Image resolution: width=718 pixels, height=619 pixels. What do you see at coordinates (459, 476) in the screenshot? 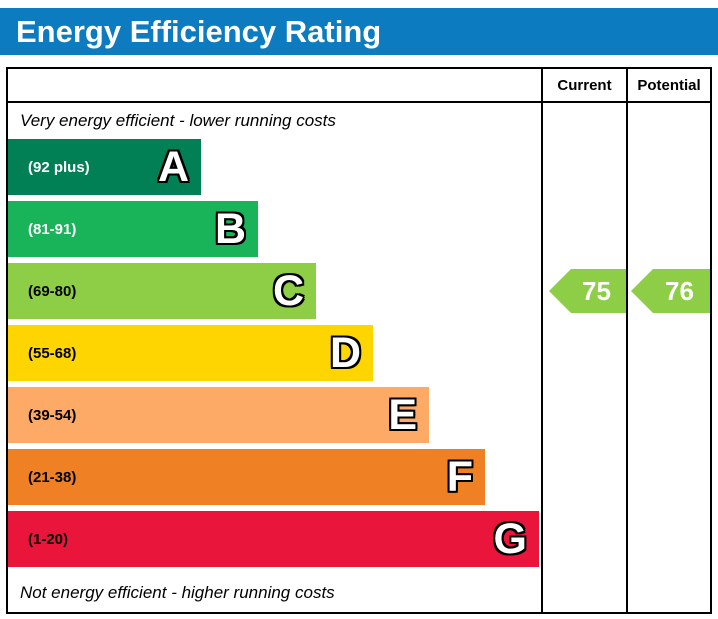
I see `band-letter: F` at bounding box center [459, 476].